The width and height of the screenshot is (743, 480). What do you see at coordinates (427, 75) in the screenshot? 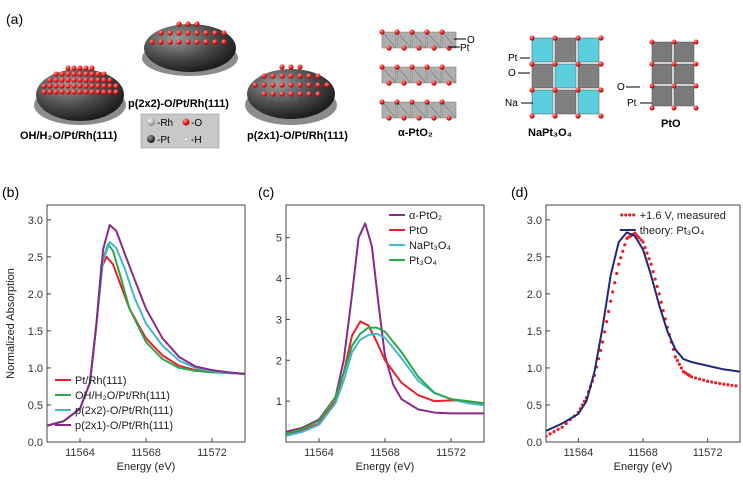
I see `crystal-alpha-pto2: O Pt` at bounding box center [427, 75].